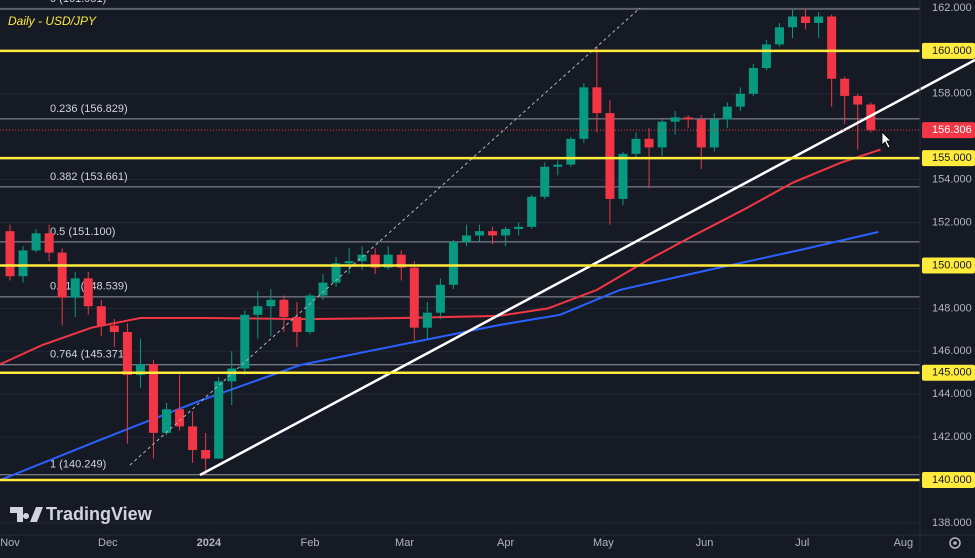 The height and width of the screenshot is (558, 975). What do you see at coordinates (952, 265) in the screenshot?
I see `level-label: 150.000` at bounding box center [952, 265].